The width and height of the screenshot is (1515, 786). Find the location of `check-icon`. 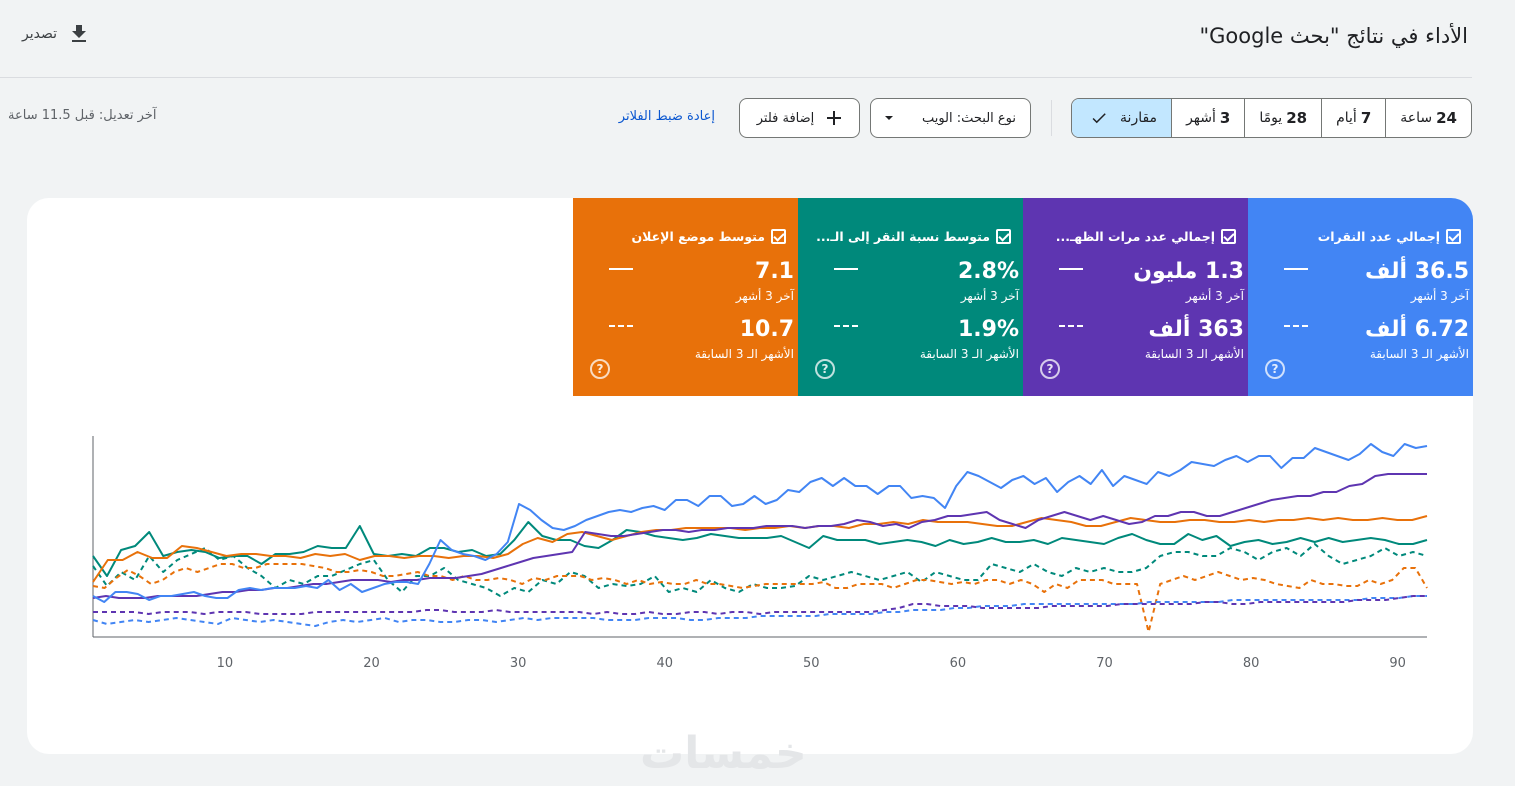

check-icon is located at coordinates (1099, 118).